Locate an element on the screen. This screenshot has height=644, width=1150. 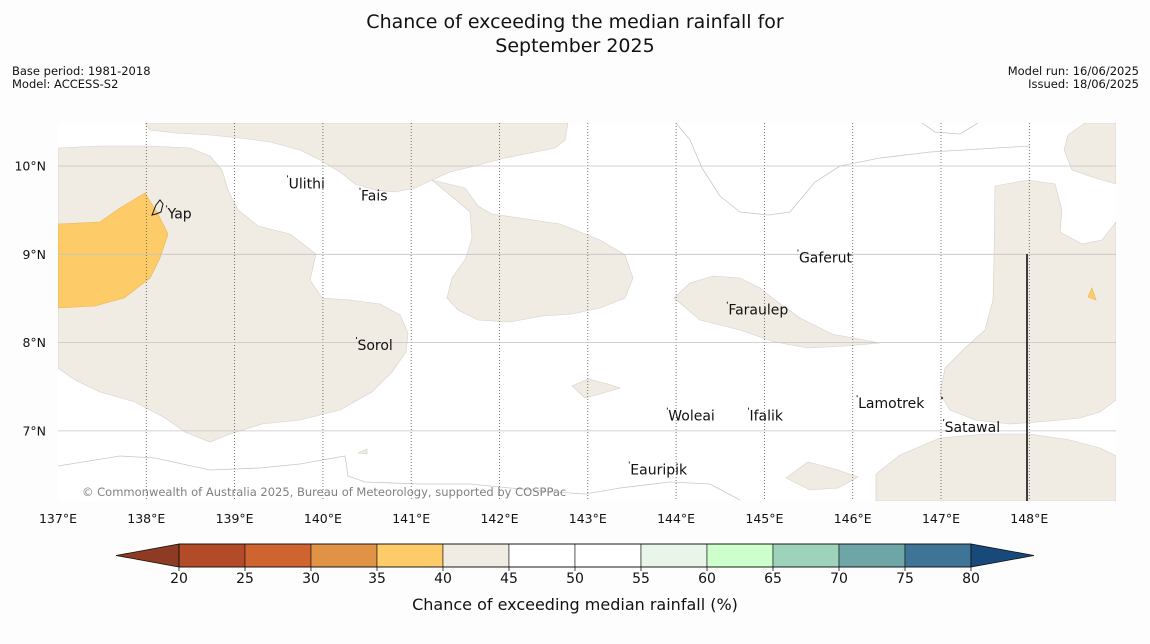
colorbar-tick-label: 50 is located at coordinates (575, 579).